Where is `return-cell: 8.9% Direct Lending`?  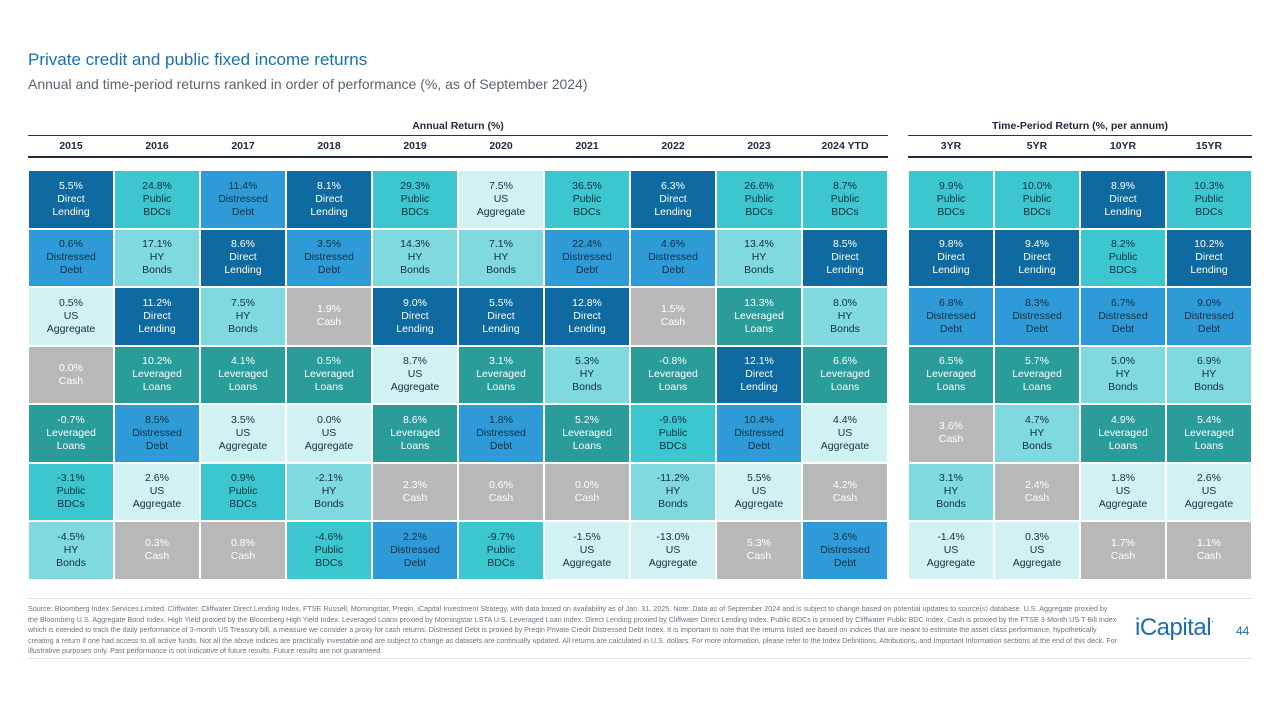 return-cell: 8.9% Direct Lending is located at coordinates (1123, 199).